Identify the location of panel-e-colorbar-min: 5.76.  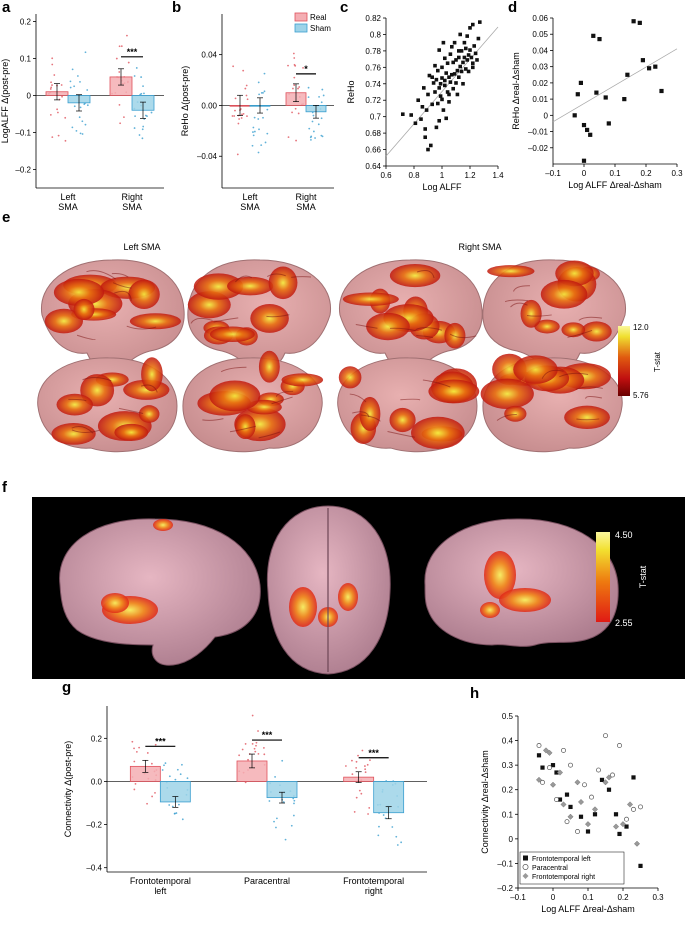
(641, 395).